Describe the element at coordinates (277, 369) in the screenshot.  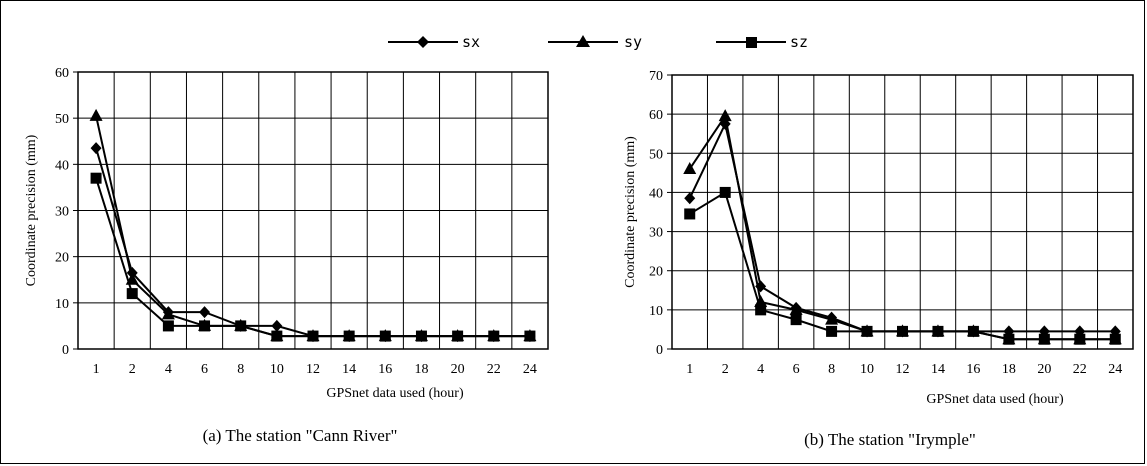
I see `x-tick-label: 10` at that location.